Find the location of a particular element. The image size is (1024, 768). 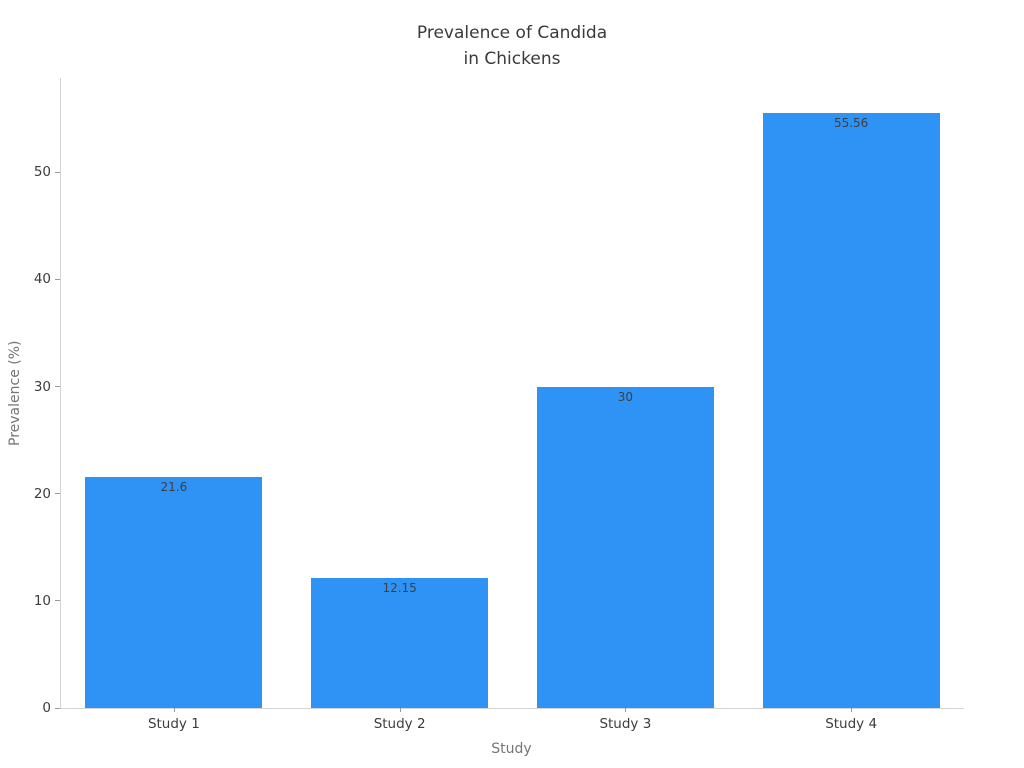

y-tick-label: 20 is located at coordinates (42, 493).